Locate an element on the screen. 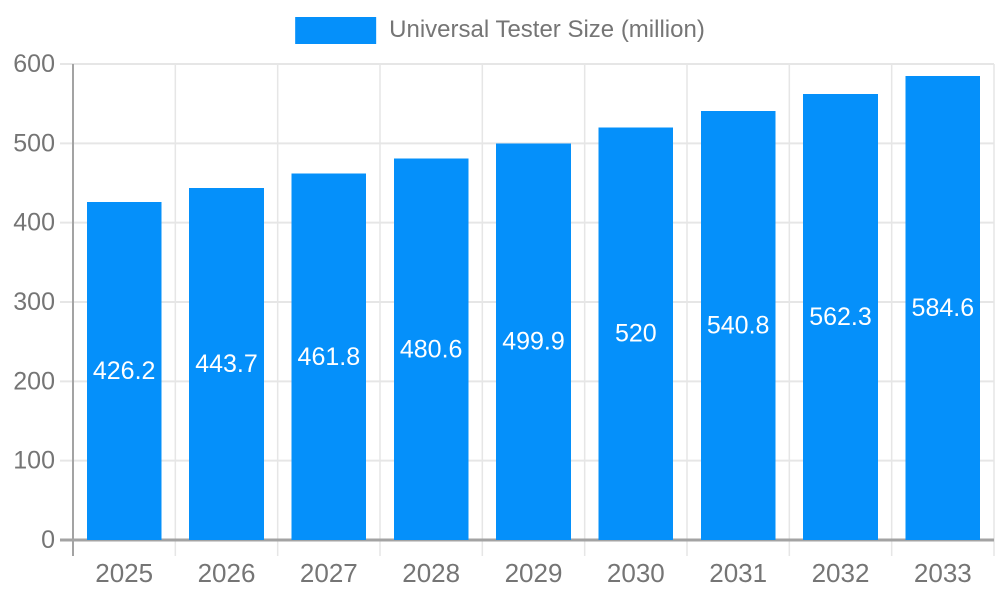 This screenshot has width=1000, height=600. bar-2025 is located at coordinates (124, 370).